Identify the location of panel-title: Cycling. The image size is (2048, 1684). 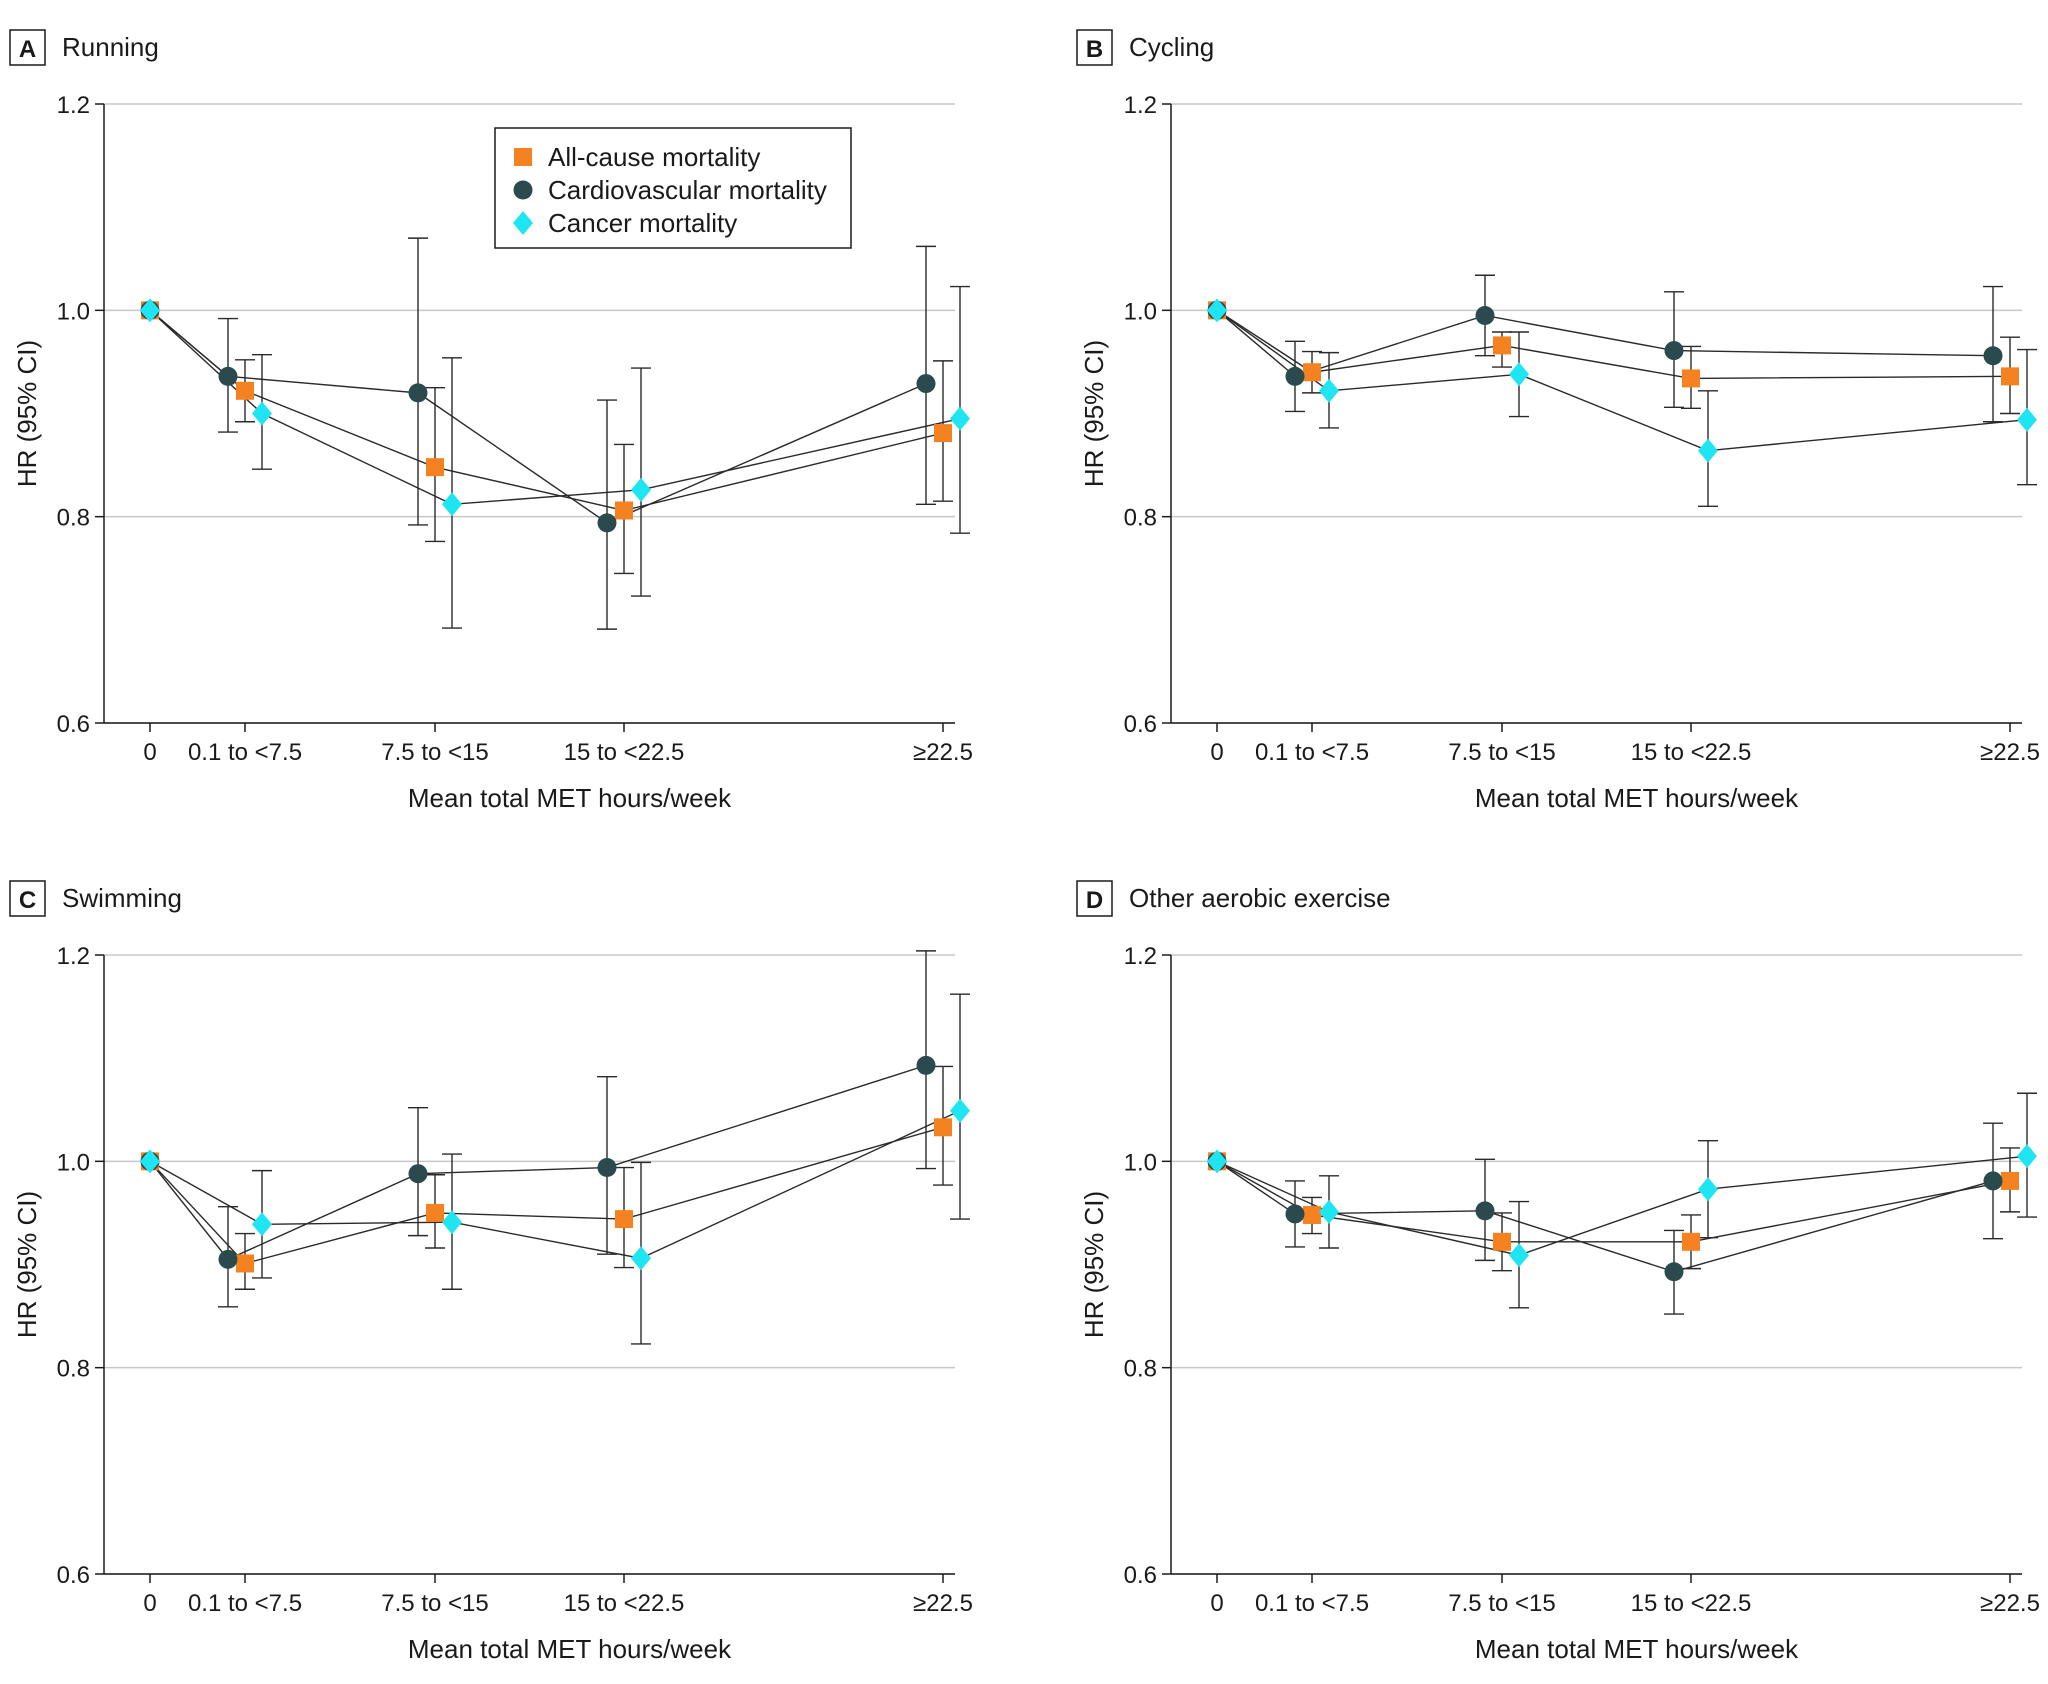
(1171, 47).